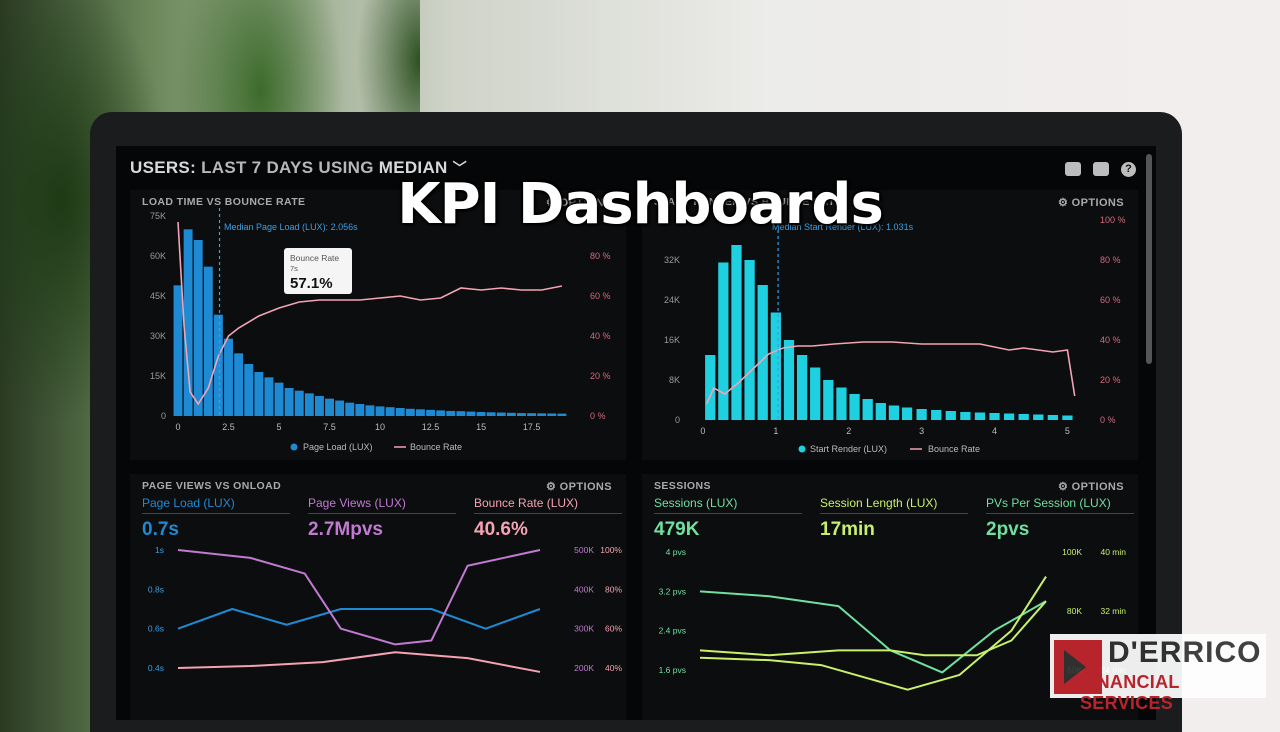 This screenshot has width=1280, height=732. I want to click on median-label: Median Page Load (LUX): 2.056s, so click(291, 227).